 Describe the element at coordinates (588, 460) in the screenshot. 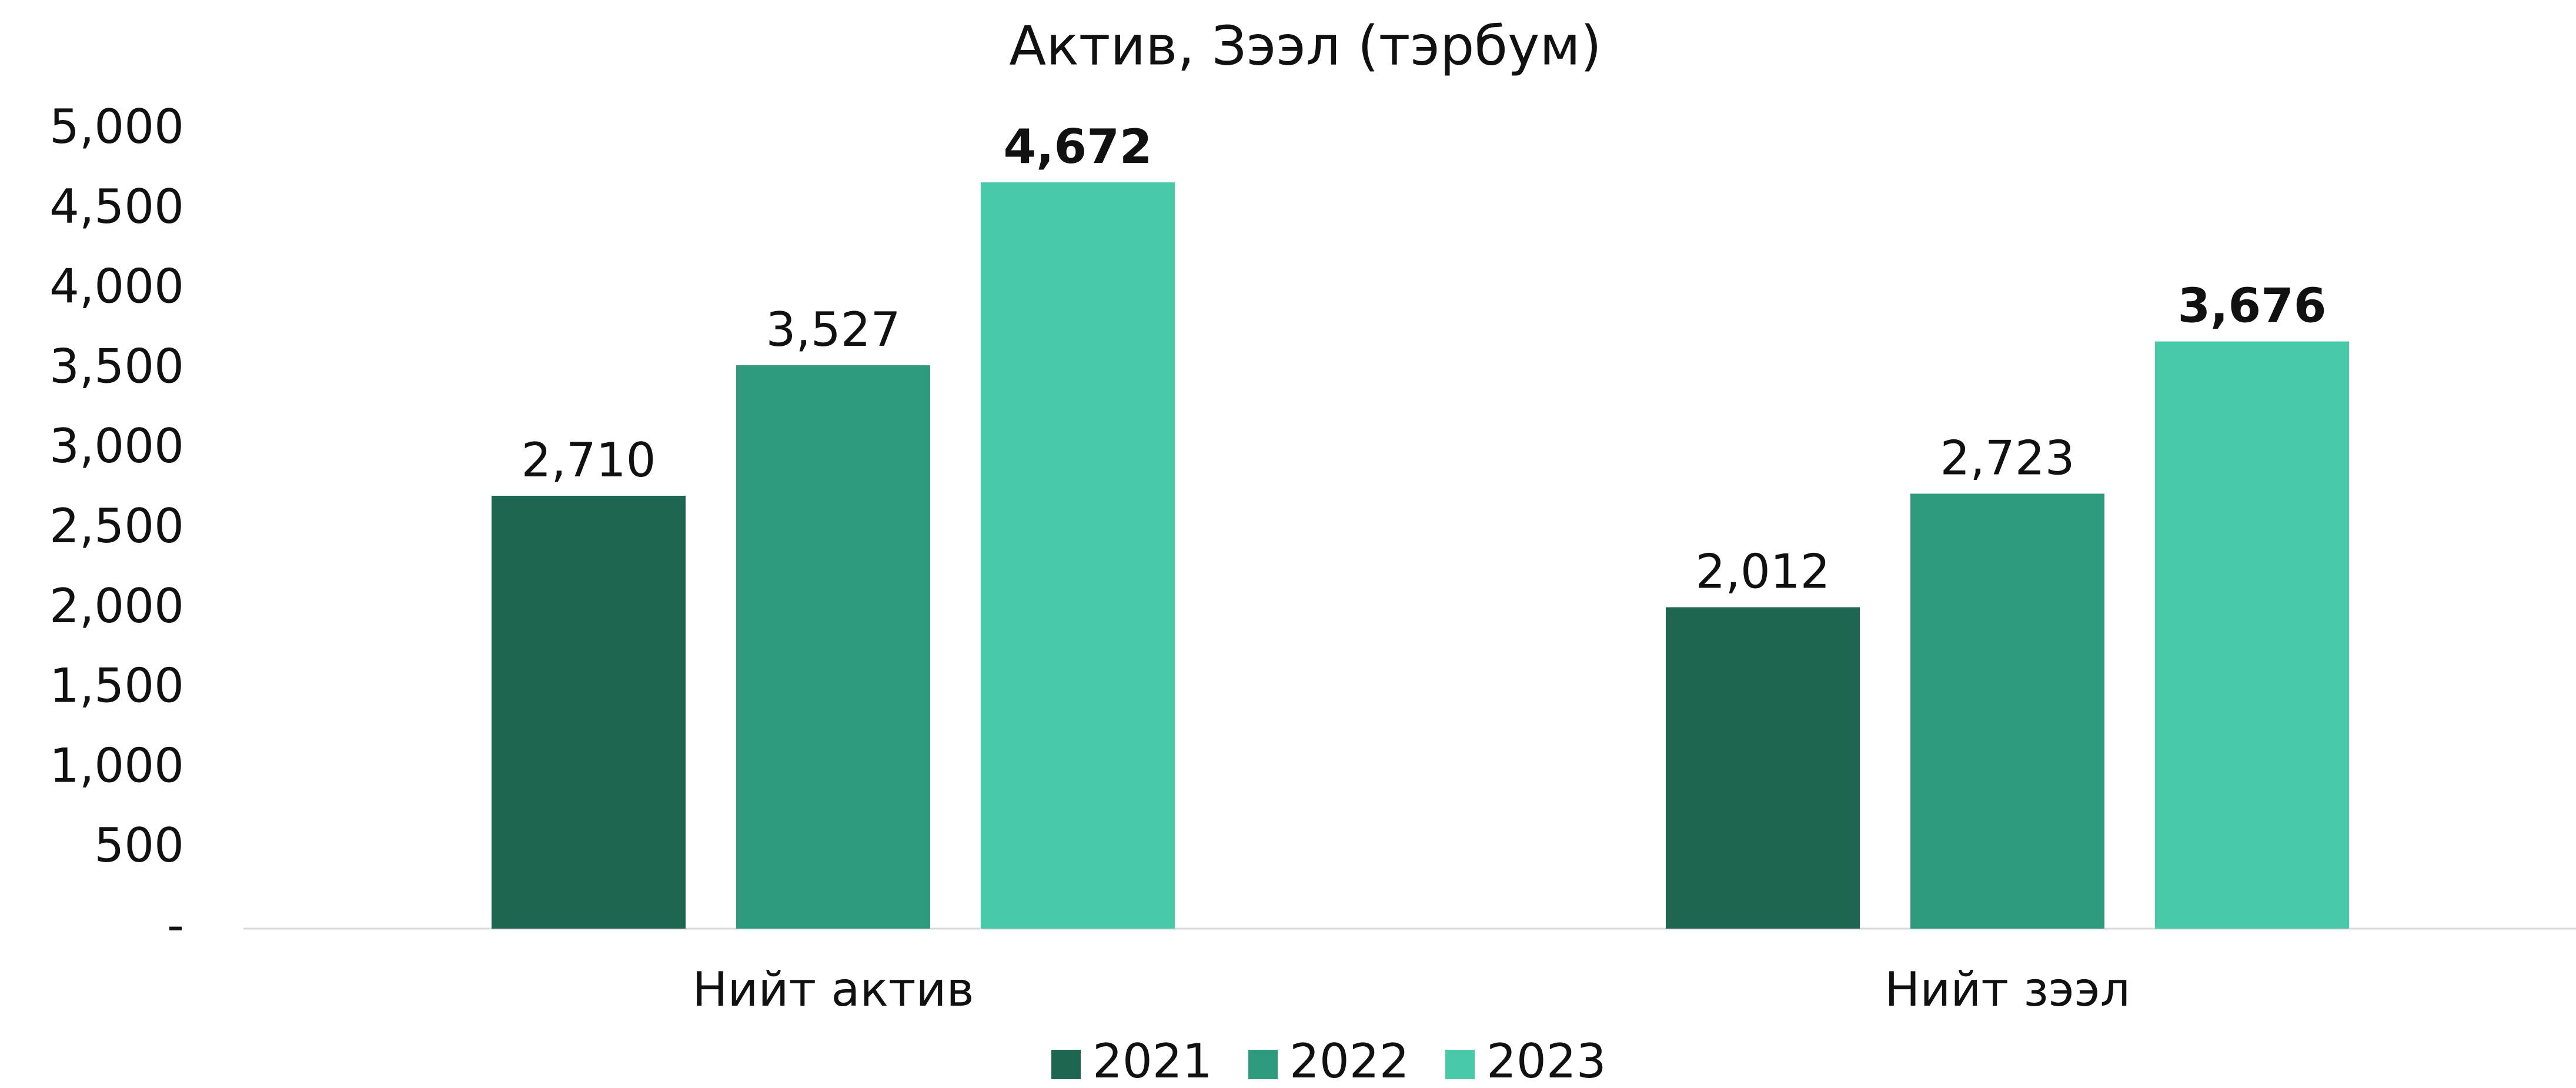

I see `data-label: 2,710` at that location.